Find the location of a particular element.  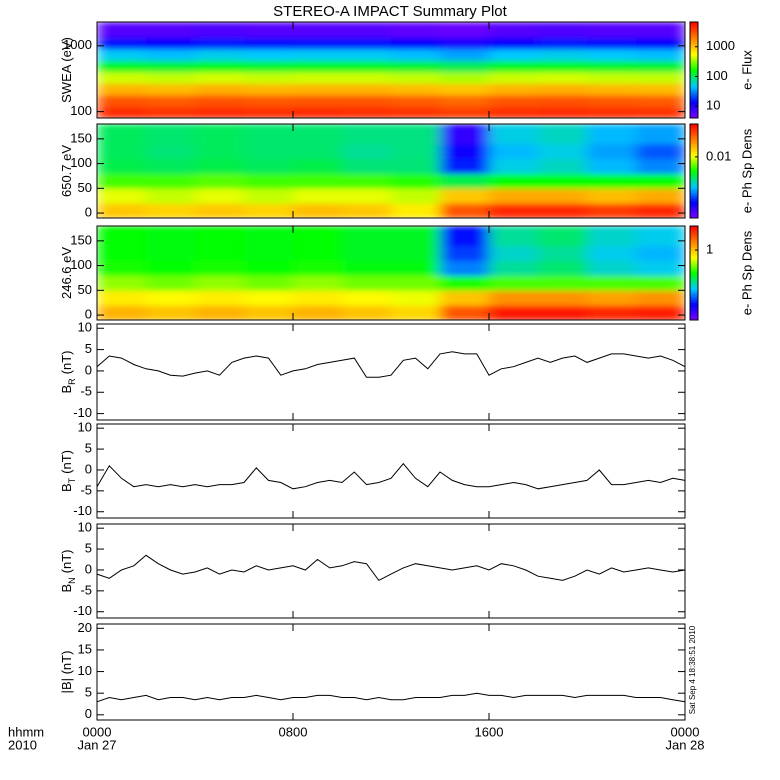

y-label-sub: T is located at coordinates (72, 480).